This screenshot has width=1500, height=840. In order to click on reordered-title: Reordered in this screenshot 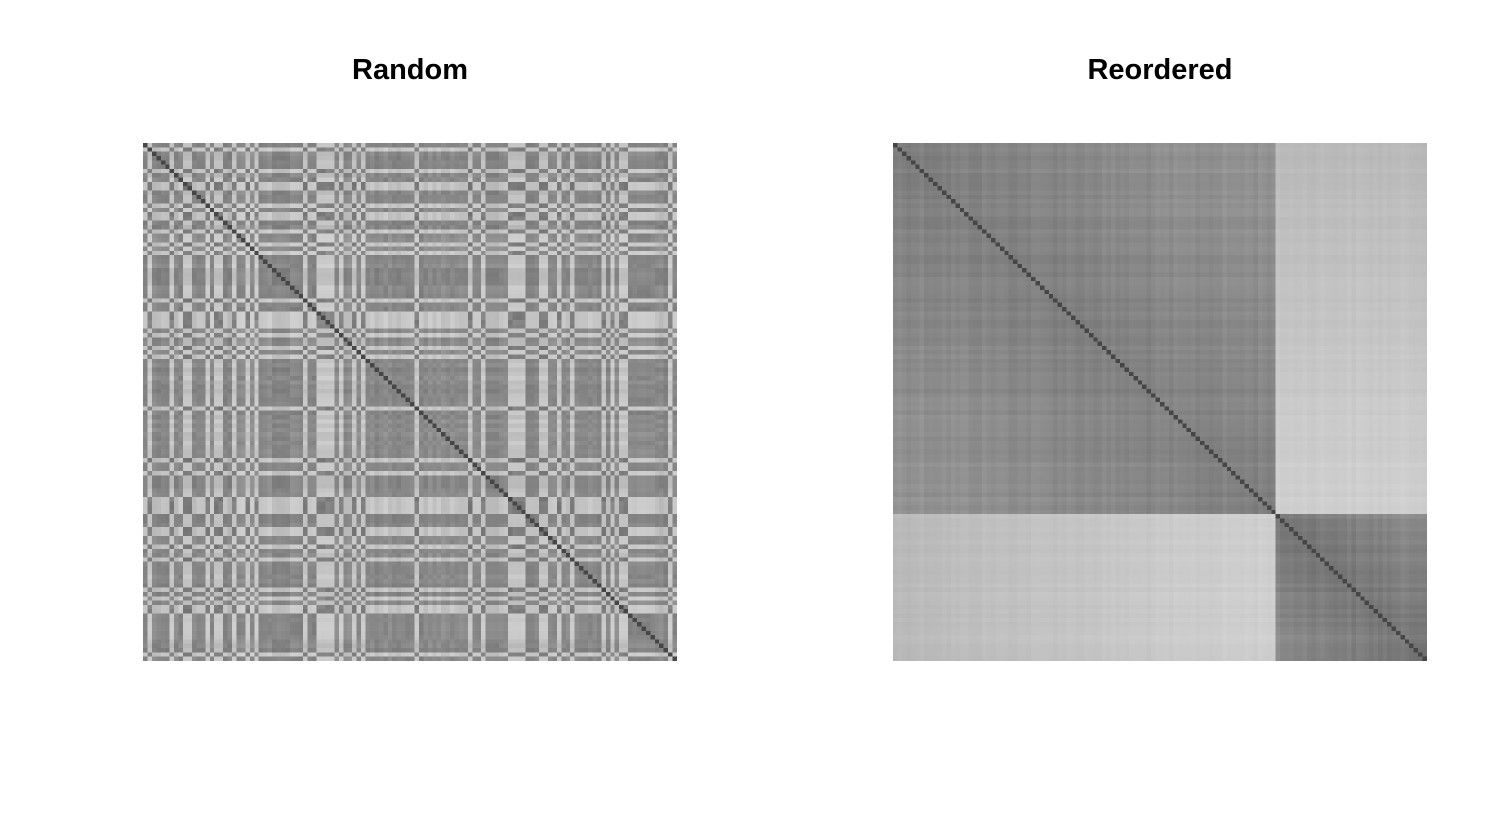, I will do `click(1160, 70)`.